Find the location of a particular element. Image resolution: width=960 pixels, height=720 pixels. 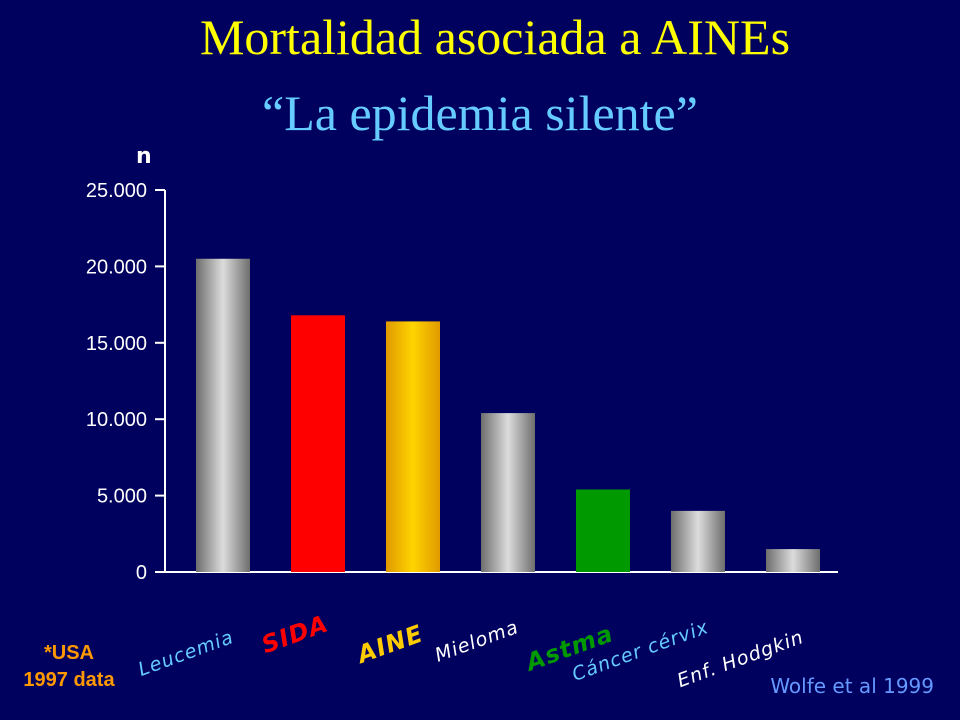

y-axis-label: n is located at coordinates (144, 156).